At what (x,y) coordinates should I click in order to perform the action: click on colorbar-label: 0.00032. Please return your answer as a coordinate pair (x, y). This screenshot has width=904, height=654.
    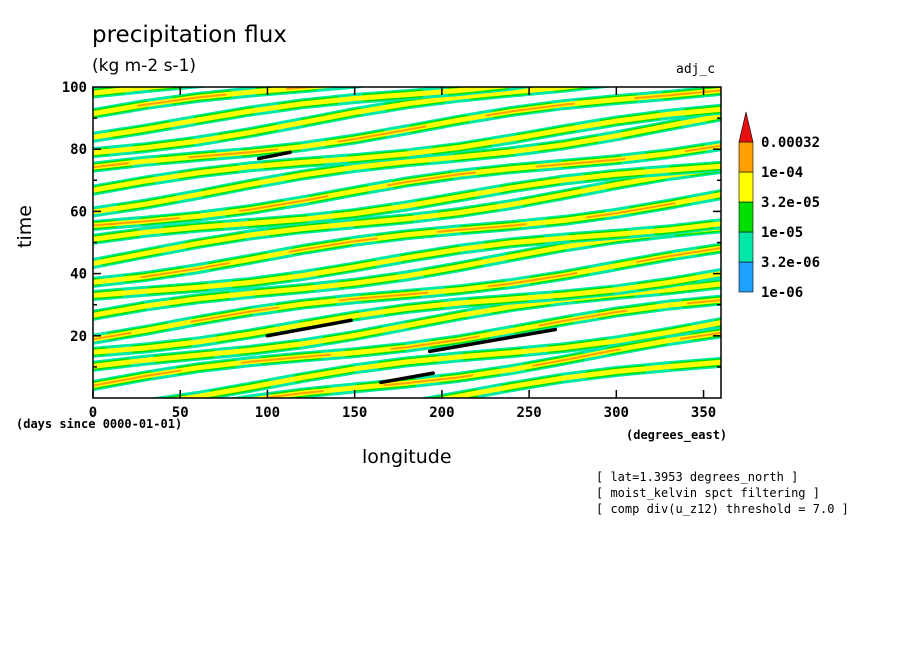
    Looking at the image, I should click on (790, 143).